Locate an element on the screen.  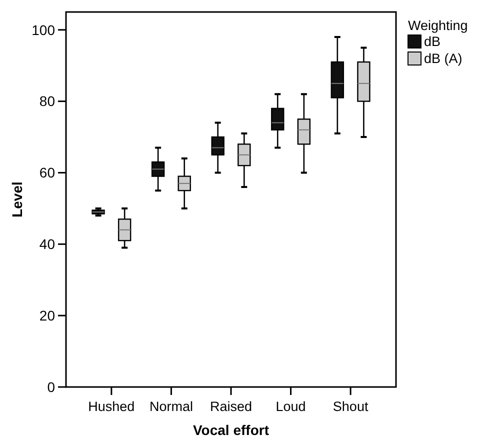
y-tick-label: 100 is located at coordinates (44, 30).